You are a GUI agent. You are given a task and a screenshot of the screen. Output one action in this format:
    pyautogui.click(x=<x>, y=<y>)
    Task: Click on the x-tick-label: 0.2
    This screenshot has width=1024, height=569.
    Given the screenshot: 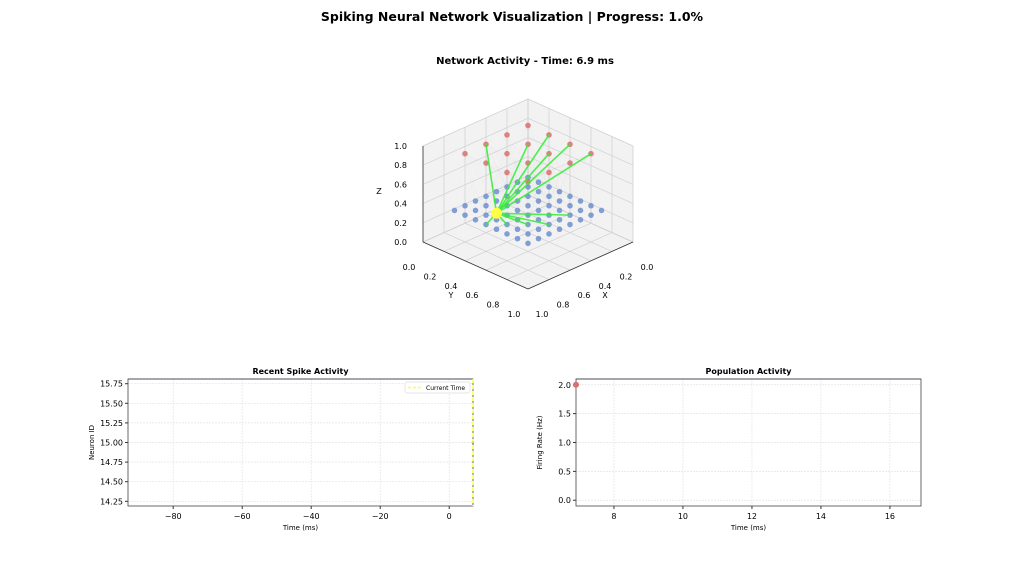 What is the action you would take?
    pyautogui.click(x=626, y=276)
    